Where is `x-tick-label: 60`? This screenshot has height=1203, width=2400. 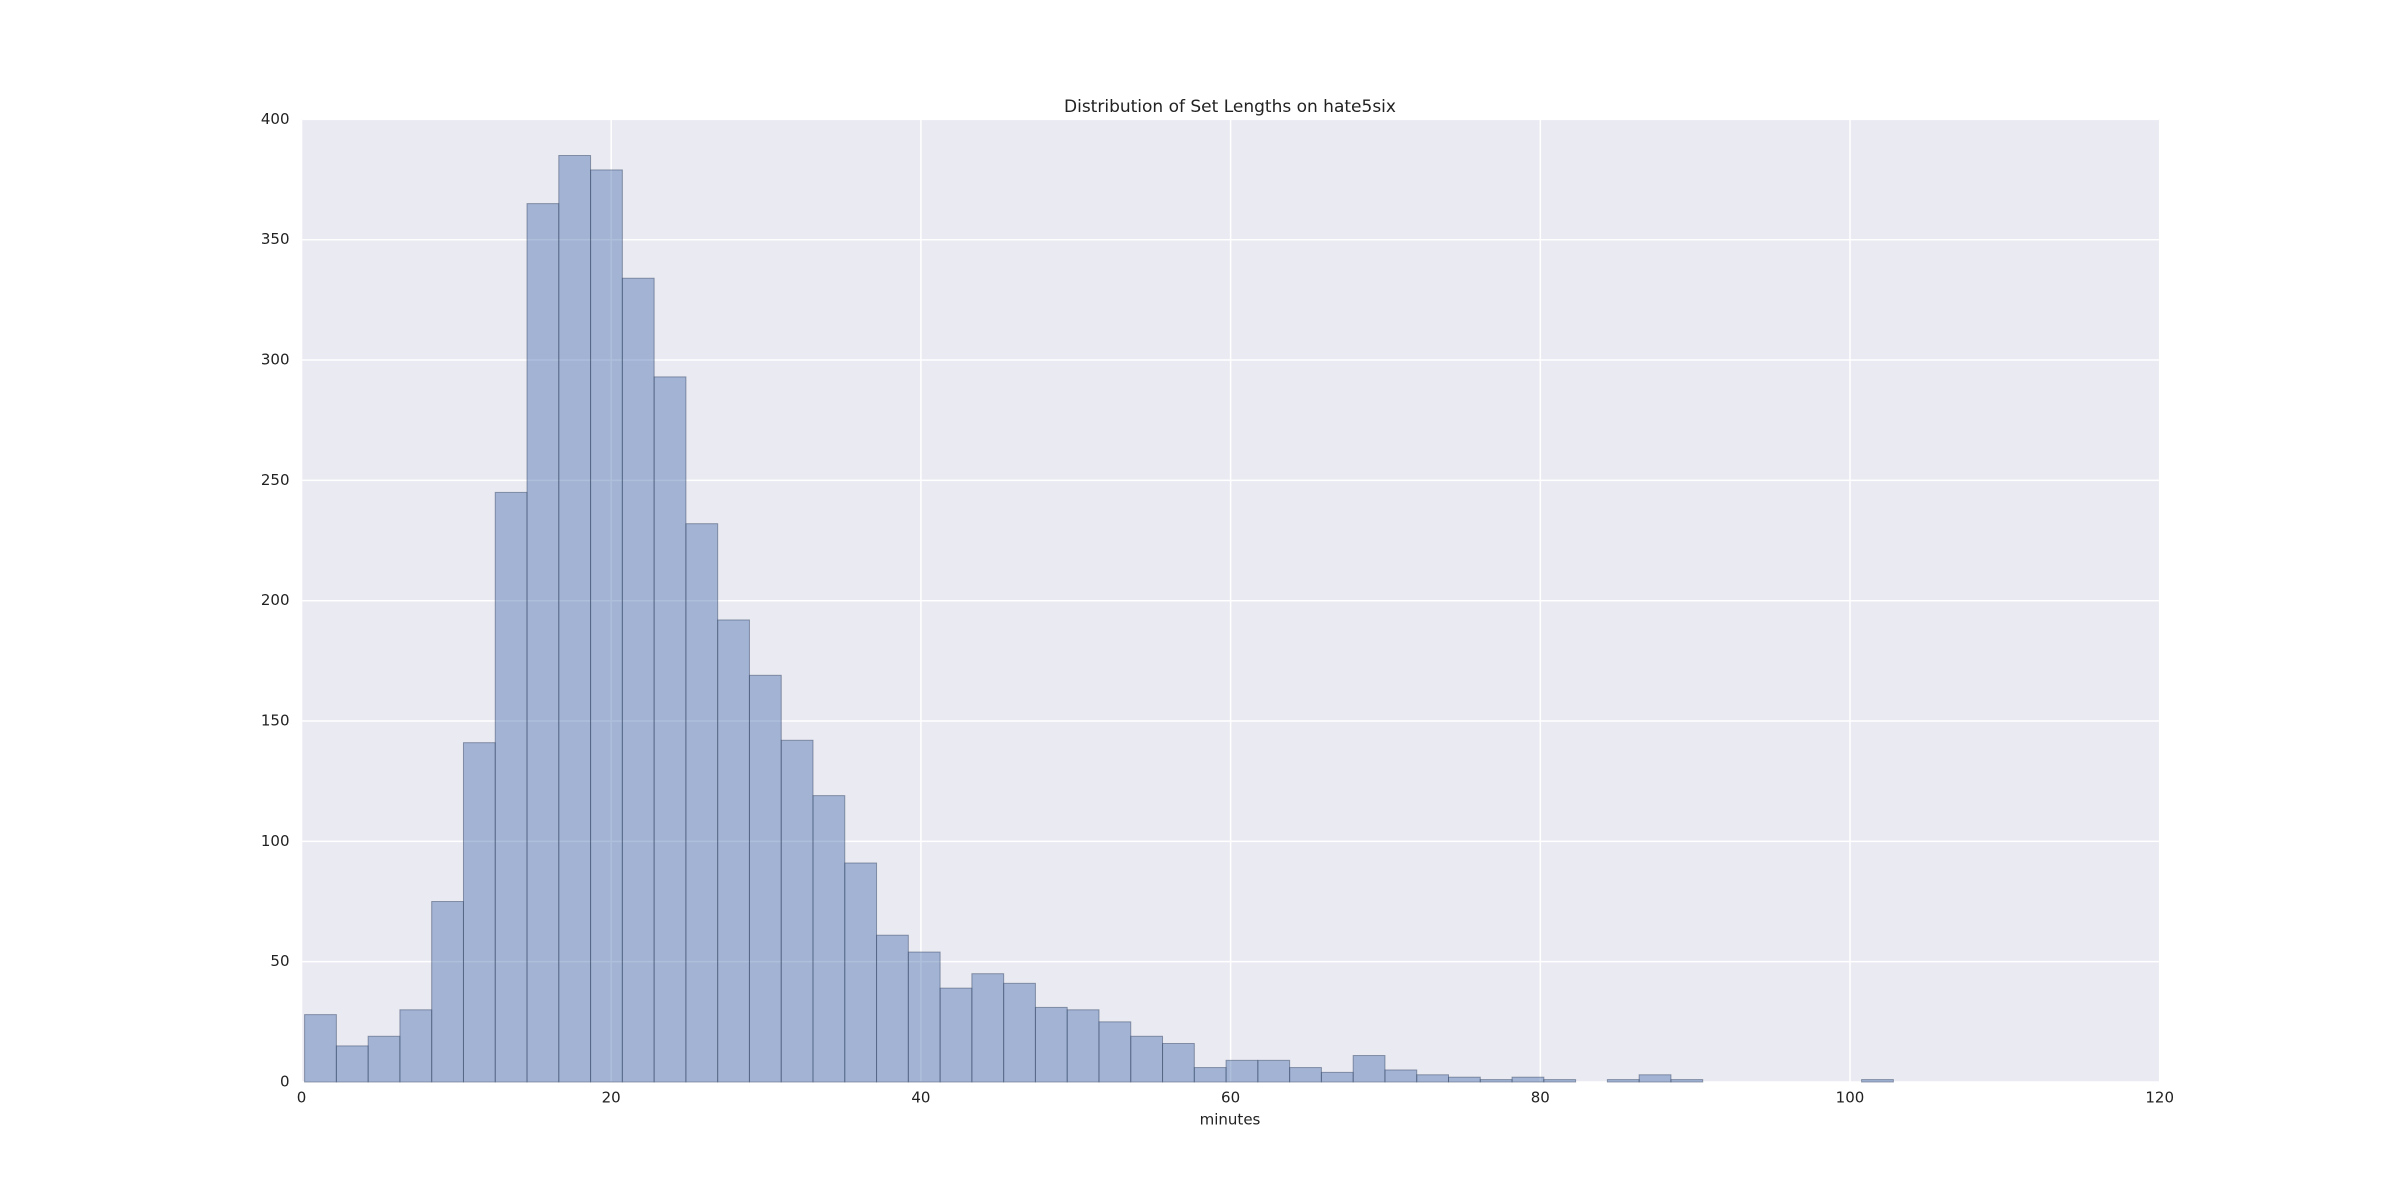 x-tick-label: 60 is located at coordinates (1230, 1098).